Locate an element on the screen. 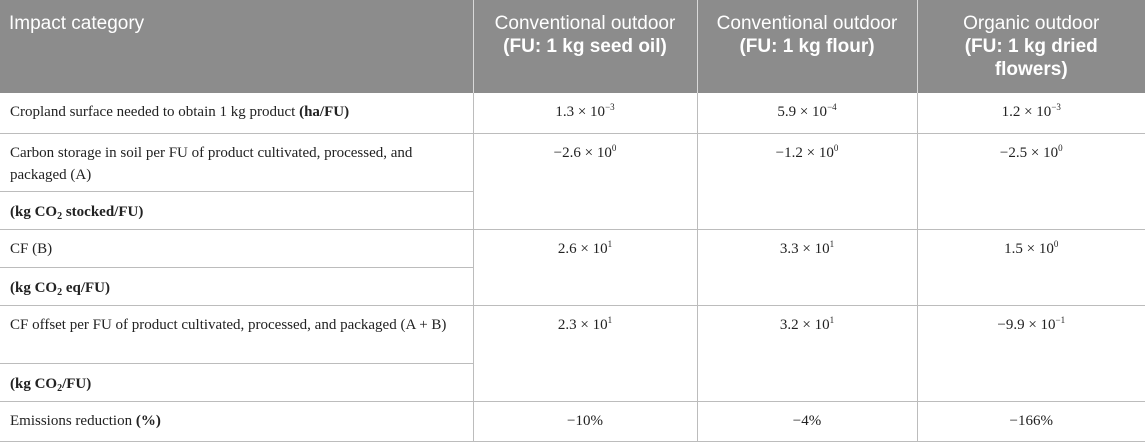 The height and width of the screenshot is (444, 1145). value-cell: −2.6 × 100 is located at coordinates (585, 181).